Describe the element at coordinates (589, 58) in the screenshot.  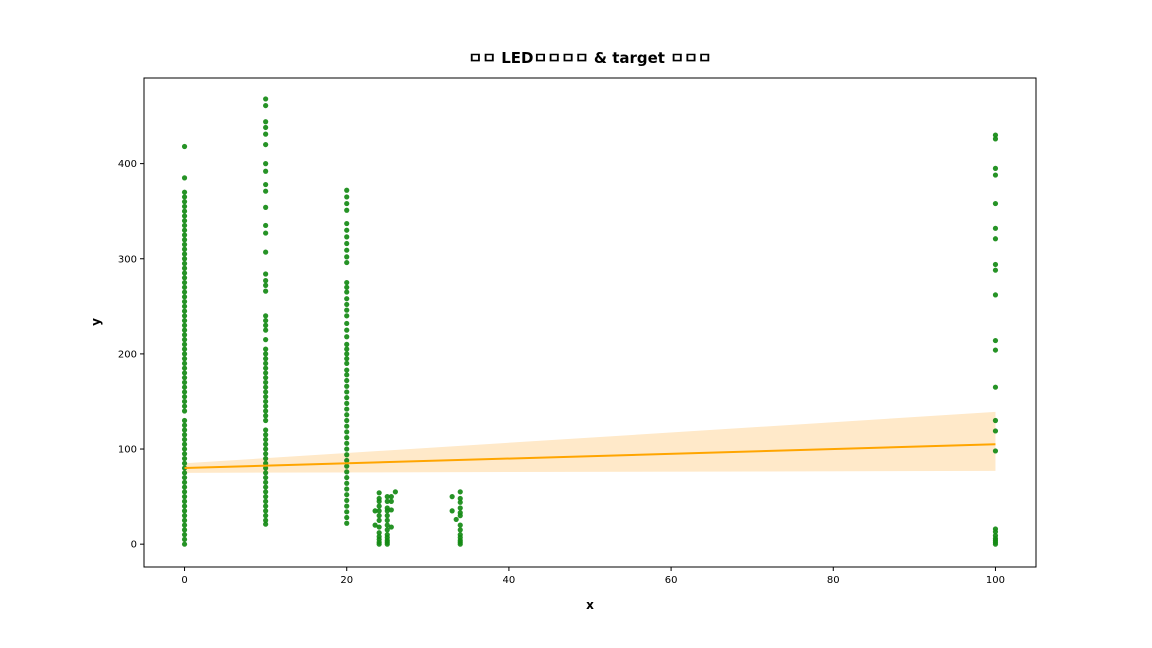
I see `chart-title: ㅁㅁ LEDㅁㅁㅁㅁ & target ㅁㅁㅁ` at that location.